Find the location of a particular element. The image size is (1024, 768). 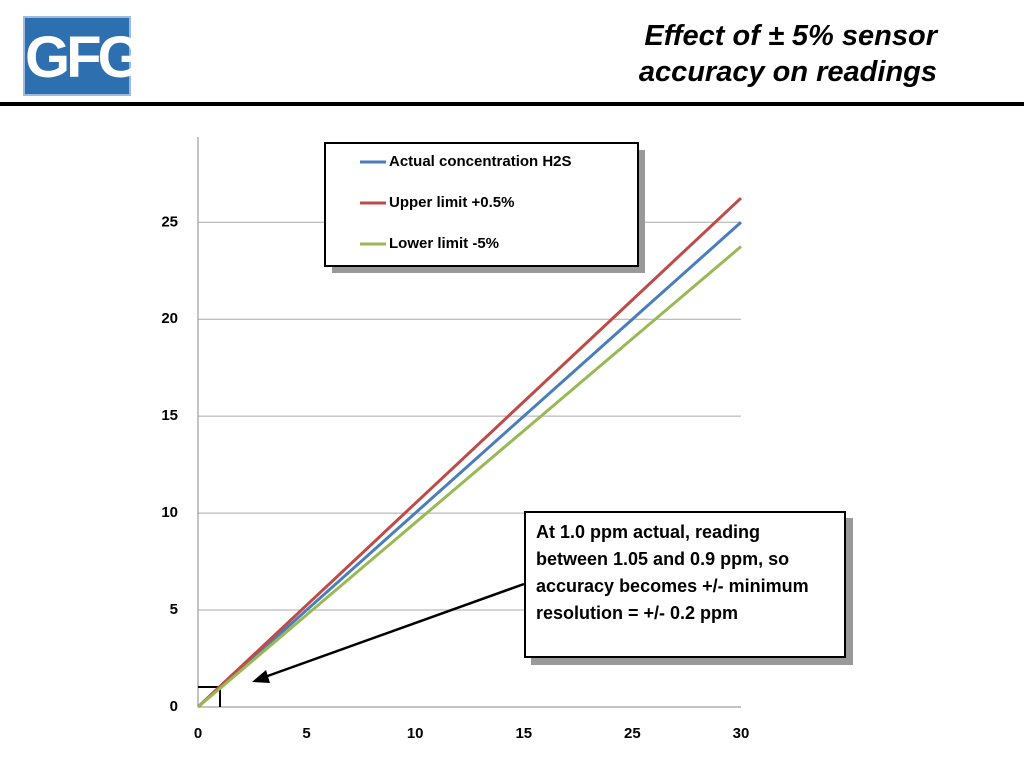

x-tick-label: 10 is located at coordinates (415, 733).